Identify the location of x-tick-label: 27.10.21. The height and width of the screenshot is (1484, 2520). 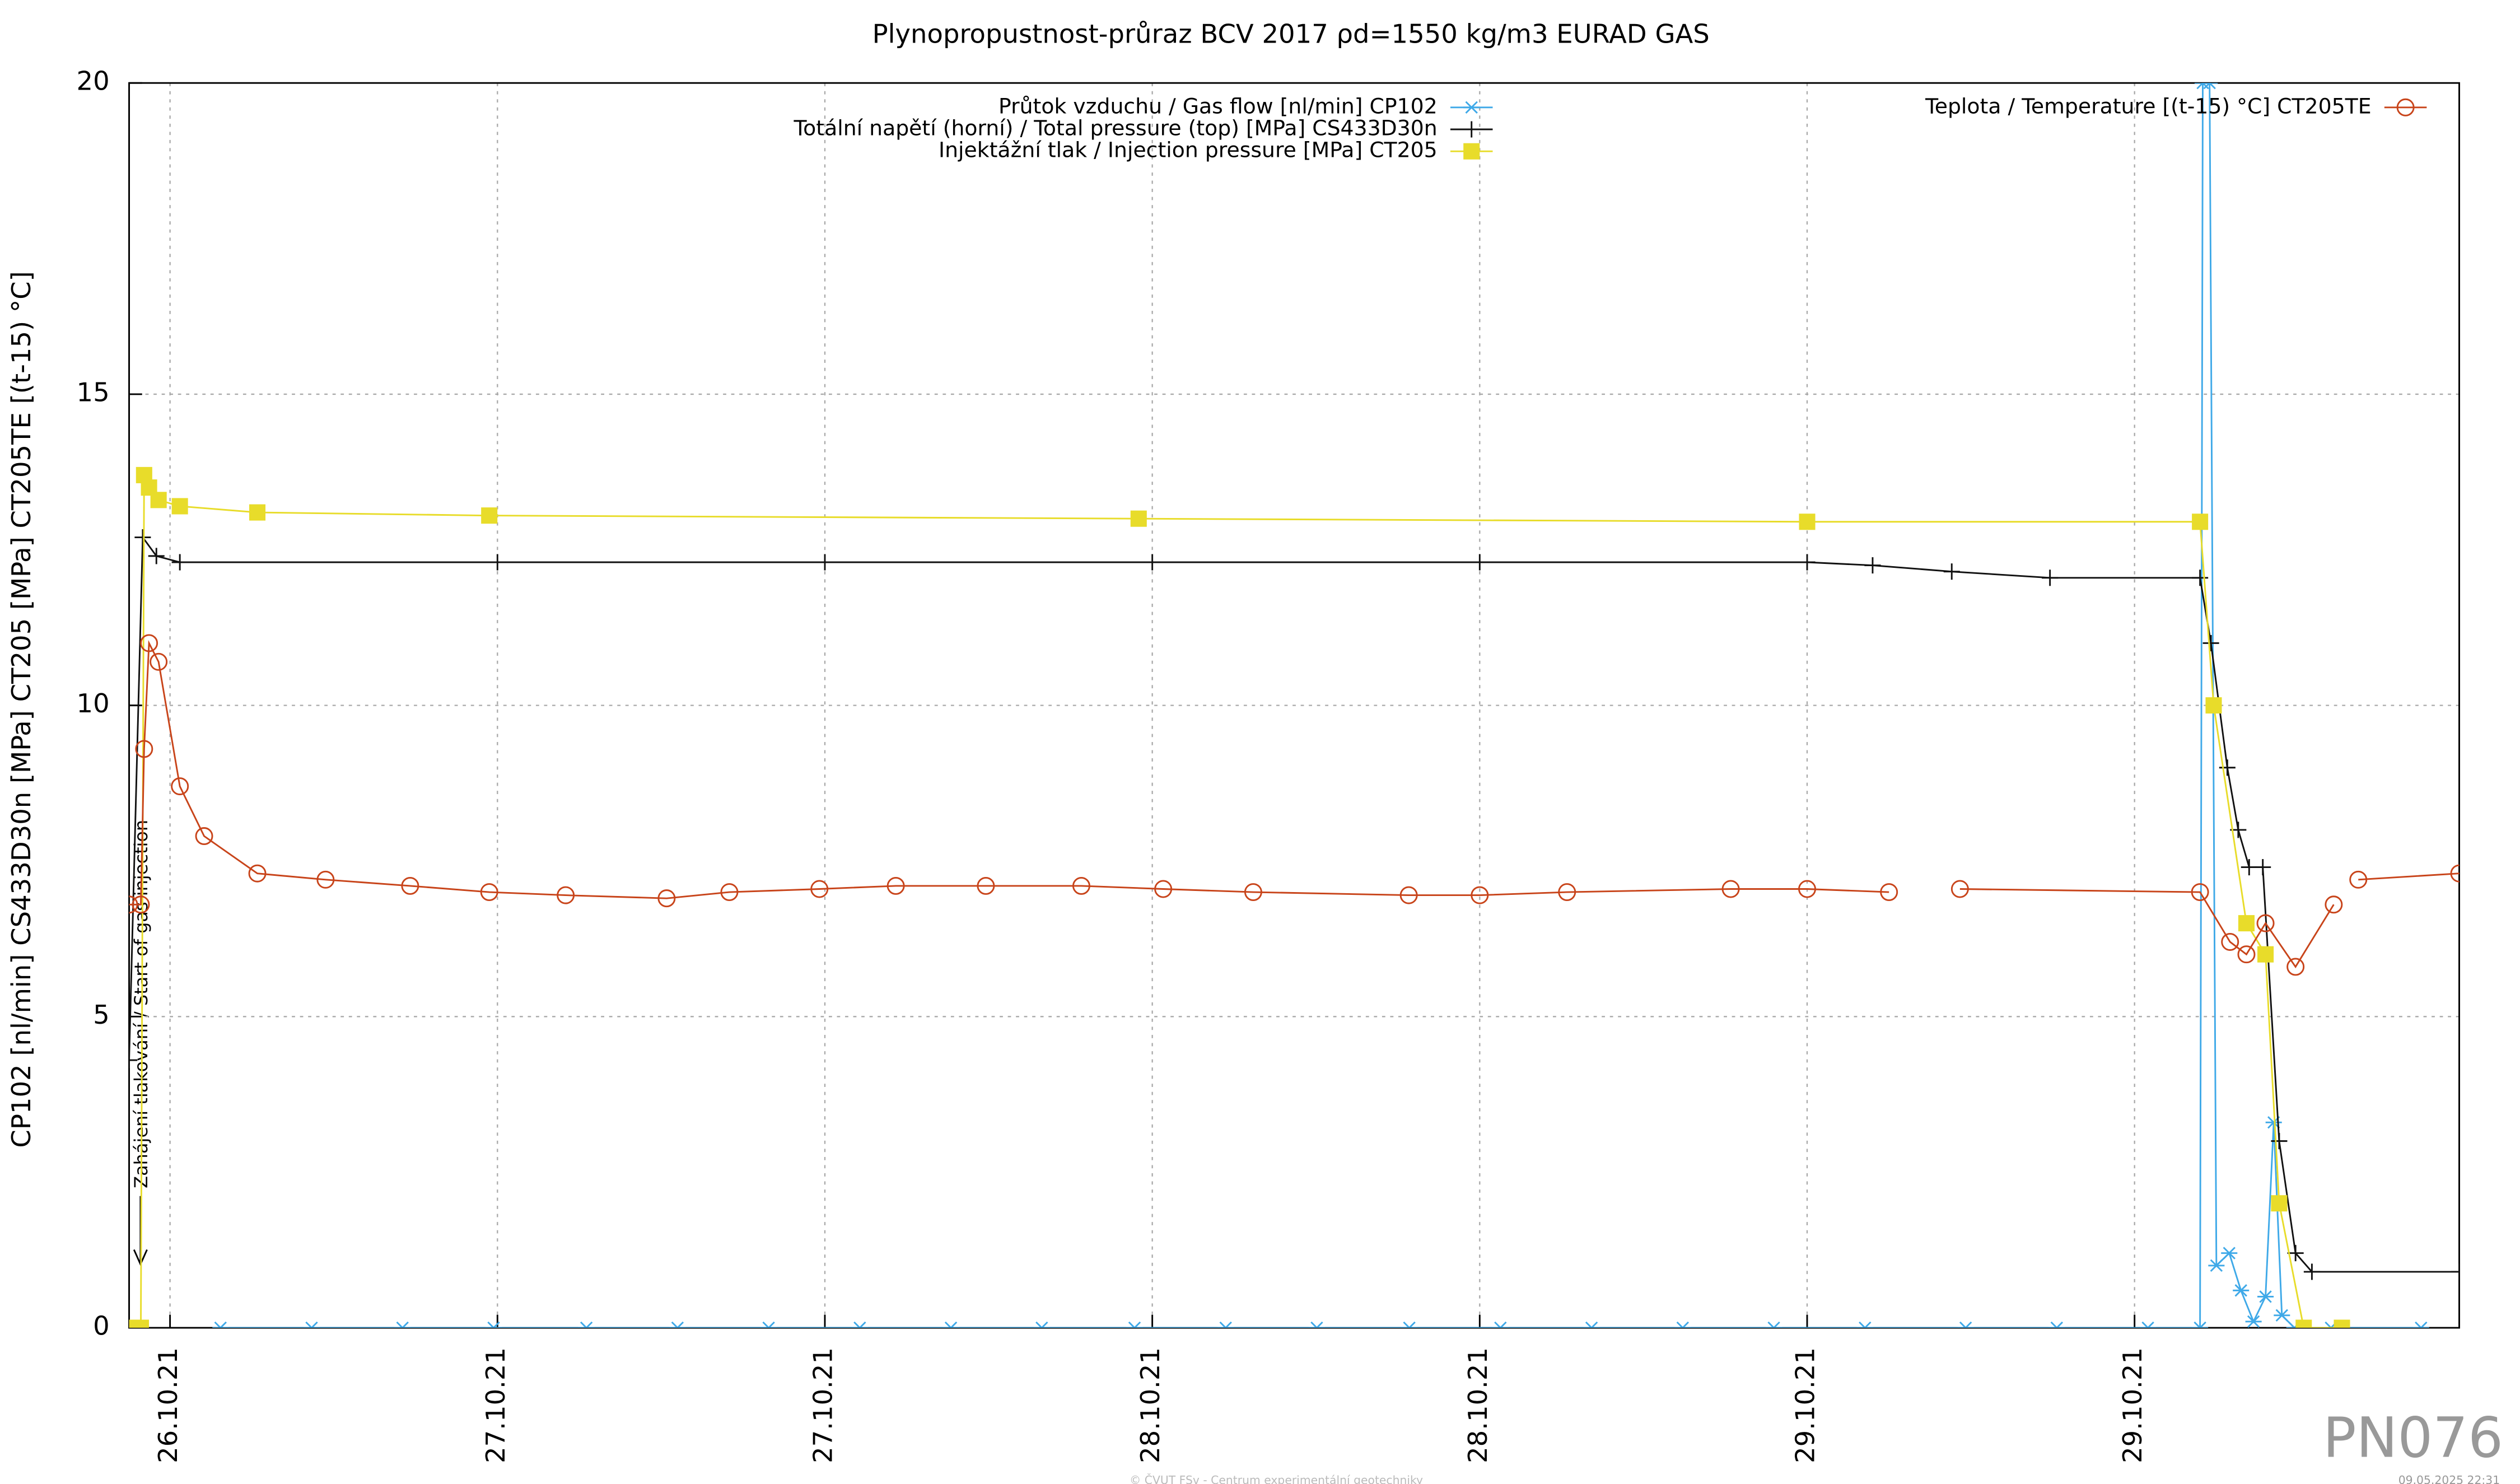
(823, 1405).